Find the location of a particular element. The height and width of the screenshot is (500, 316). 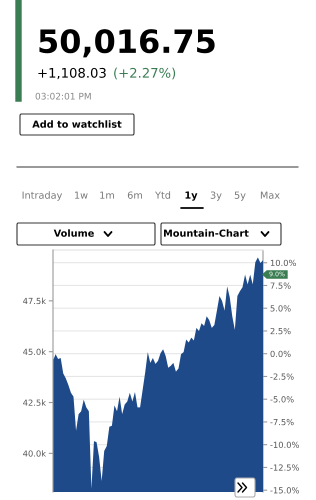

text: 1m is located at coordinates (107, 195).